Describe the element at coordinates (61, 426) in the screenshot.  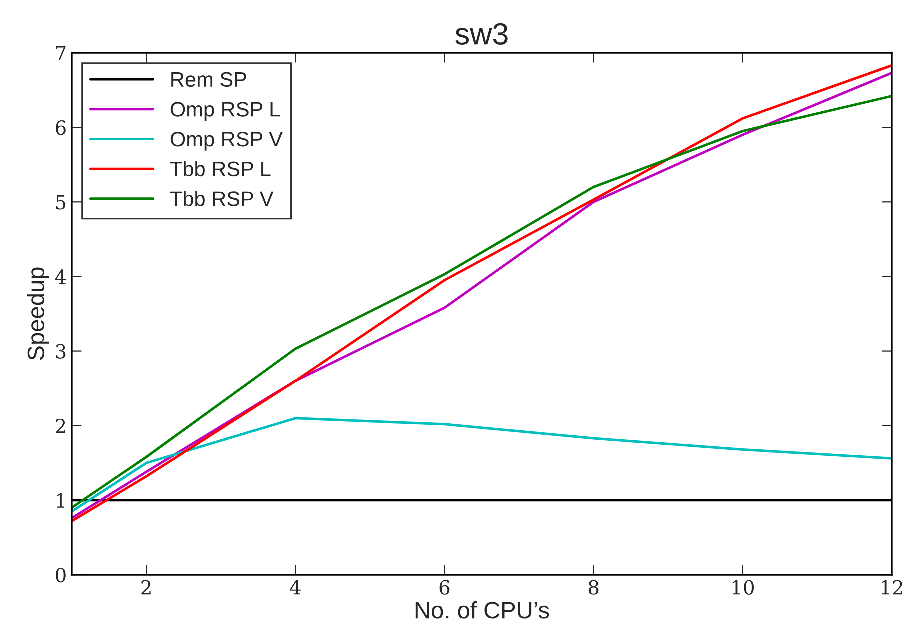
I see `y-tick-label: 2` at that location.